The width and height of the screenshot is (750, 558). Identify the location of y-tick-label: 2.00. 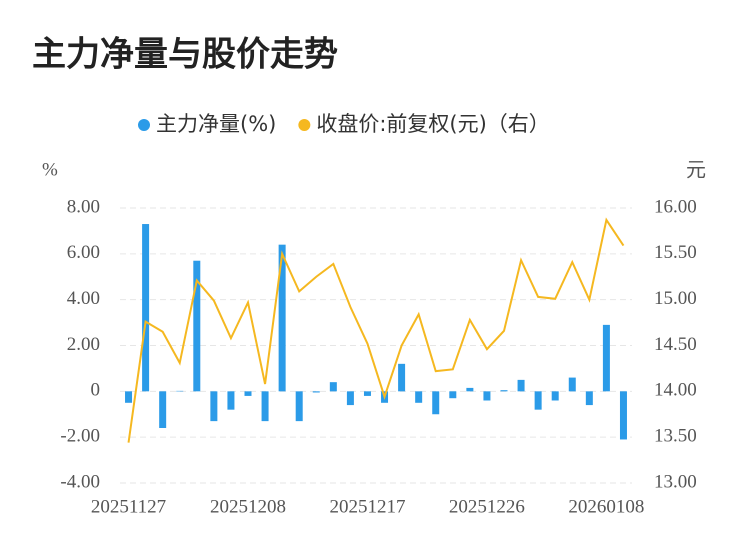
(83, 344).